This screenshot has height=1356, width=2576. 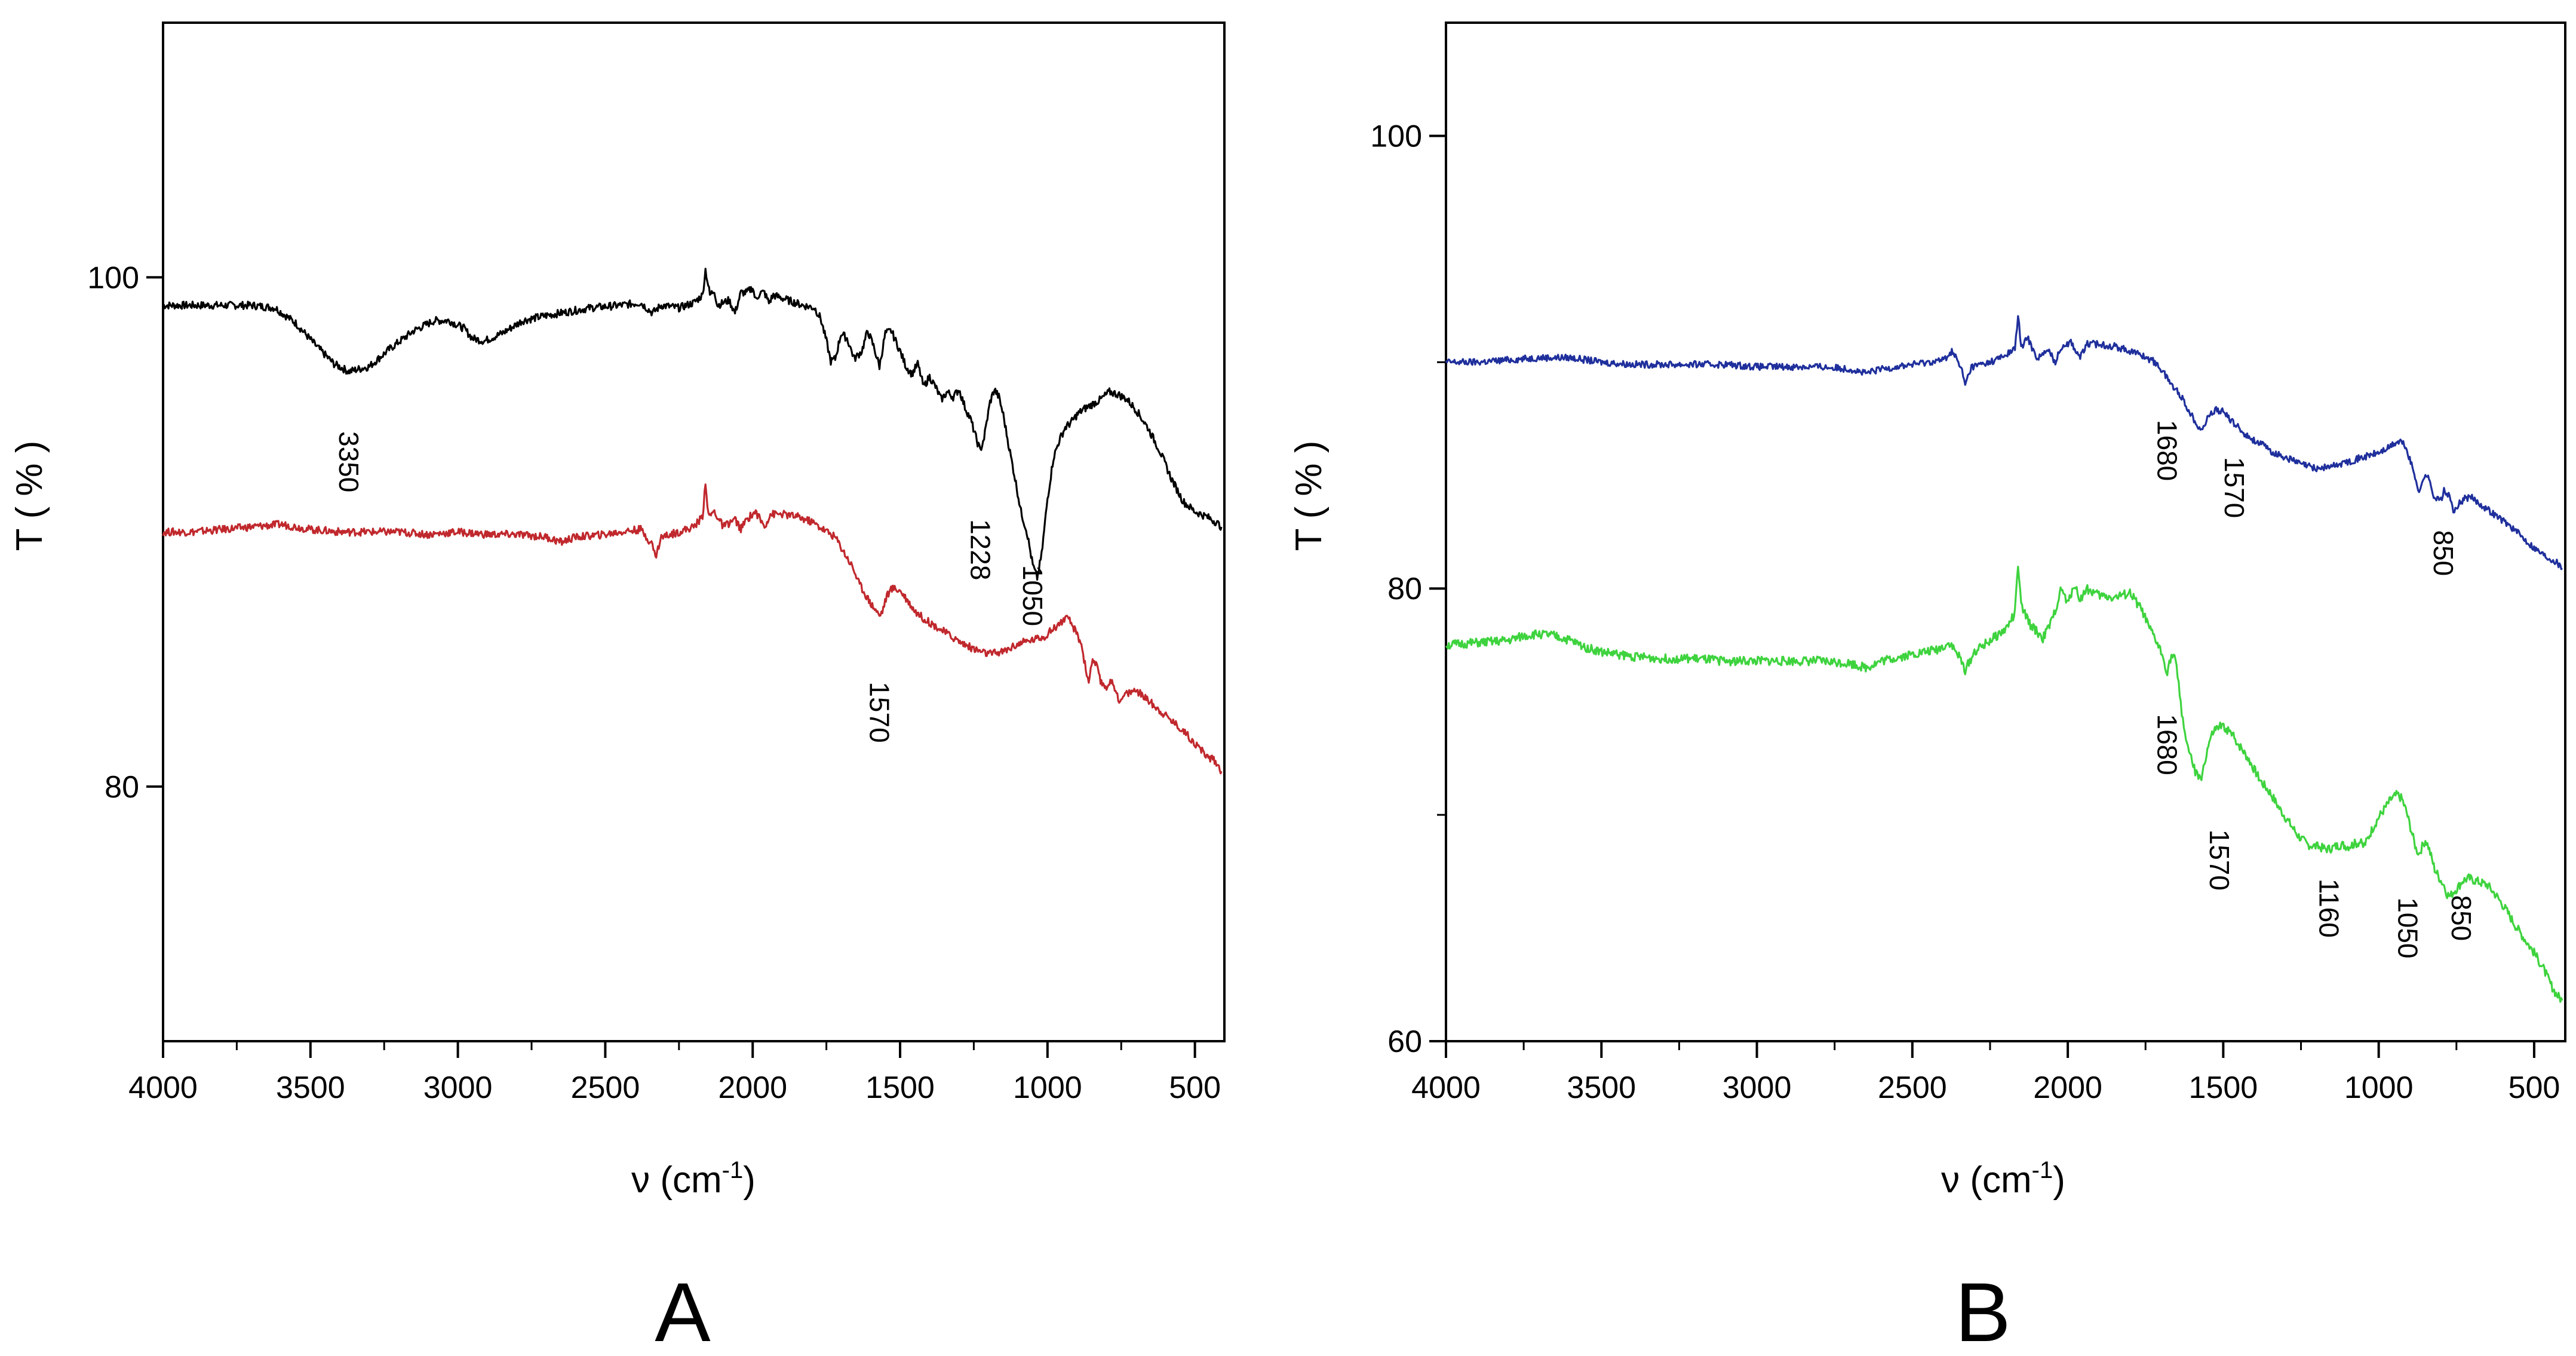 What do you see at coordinates (2328, 908) in the screenshot?
I see `panel-b-peak-label: 1160` at bounding box center [2328, 908].